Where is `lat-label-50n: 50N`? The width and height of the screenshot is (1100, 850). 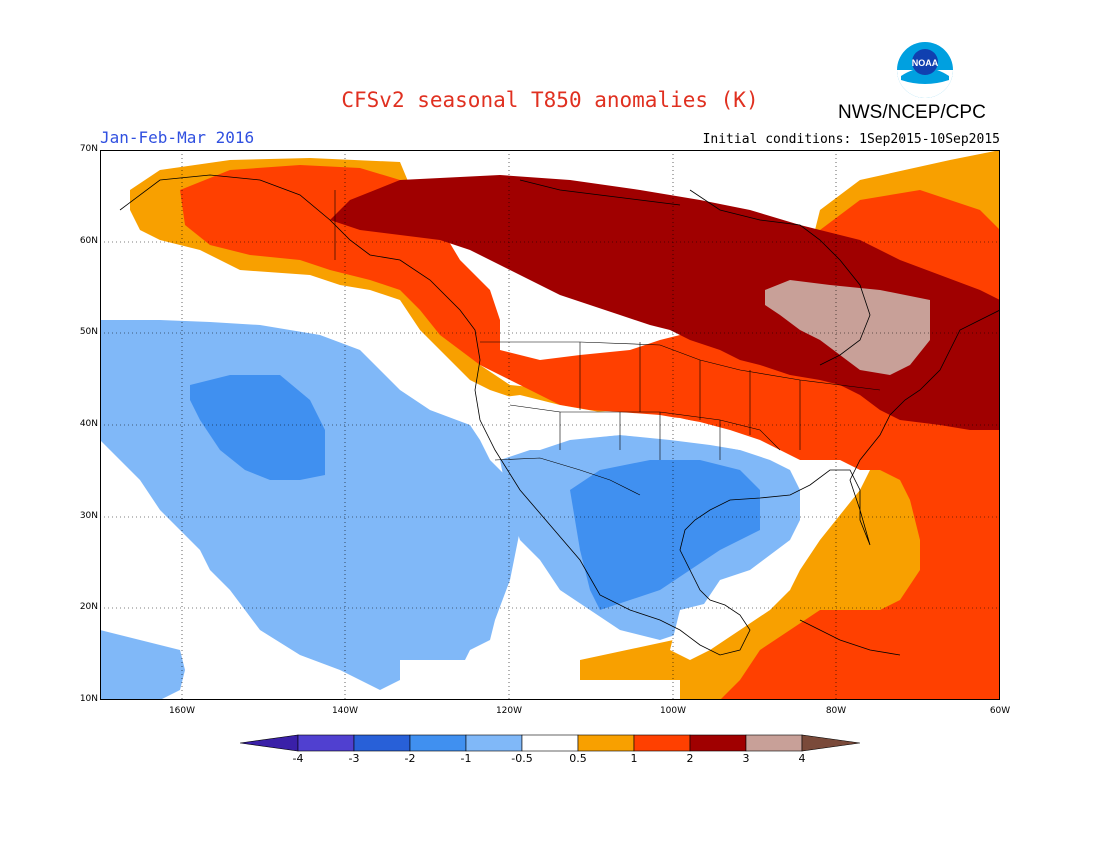 lat-label-50n: 50N is located at coordinates (88, 332).